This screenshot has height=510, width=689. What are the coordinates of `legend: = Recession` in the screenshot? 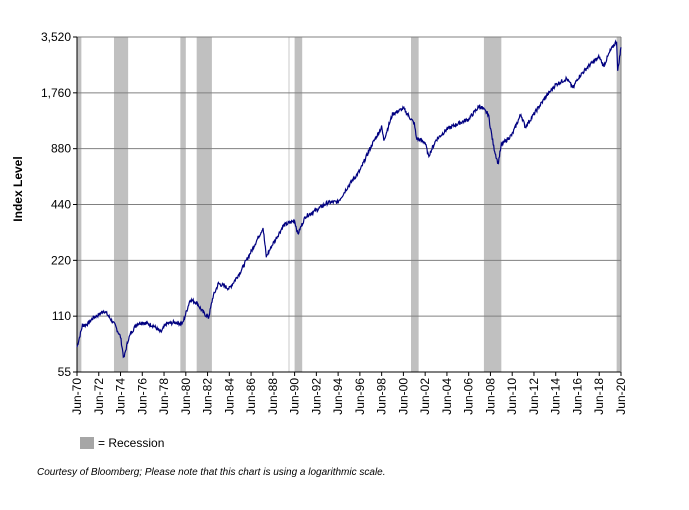 It's located at (122, 443).